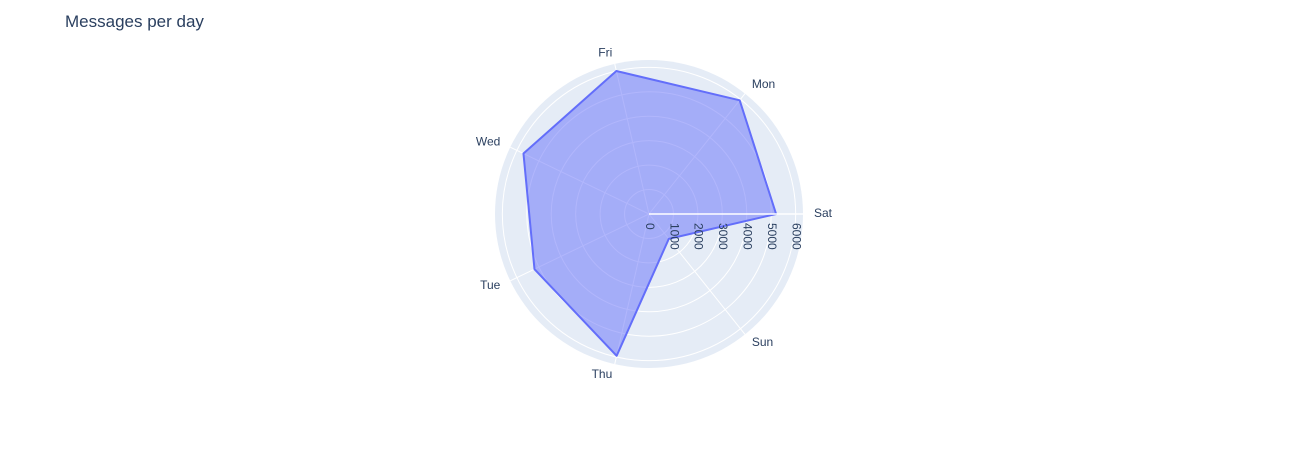 This screenshot has height=450, width=1299. Describe the element at coordinates (699, 236) in the screenshot. I see `radial-tick-label: 2000` at that location.